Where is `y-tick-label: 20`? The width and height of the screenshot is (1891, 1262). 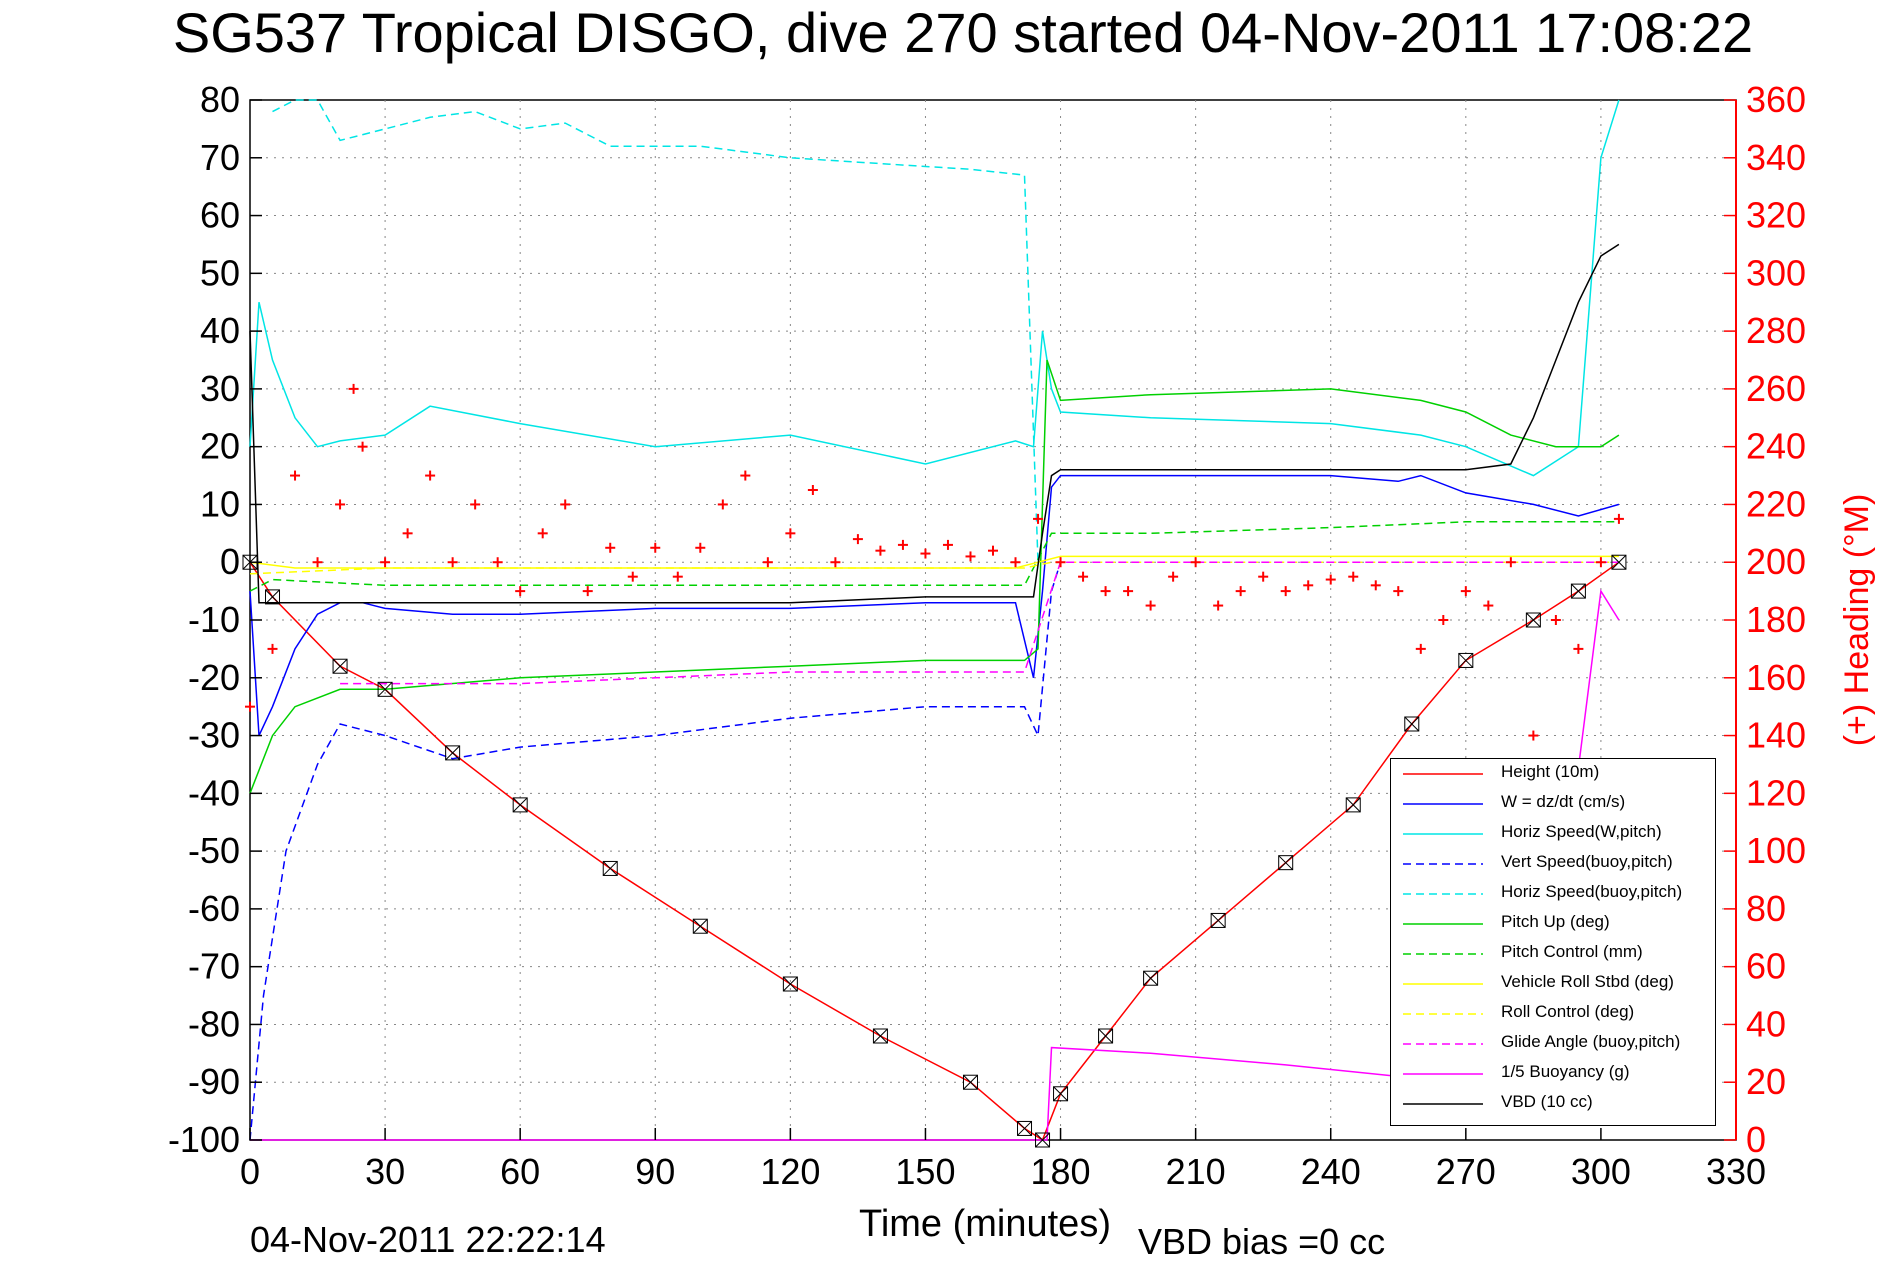 y-tick-label: 20 is located at coordinates (220, 446).